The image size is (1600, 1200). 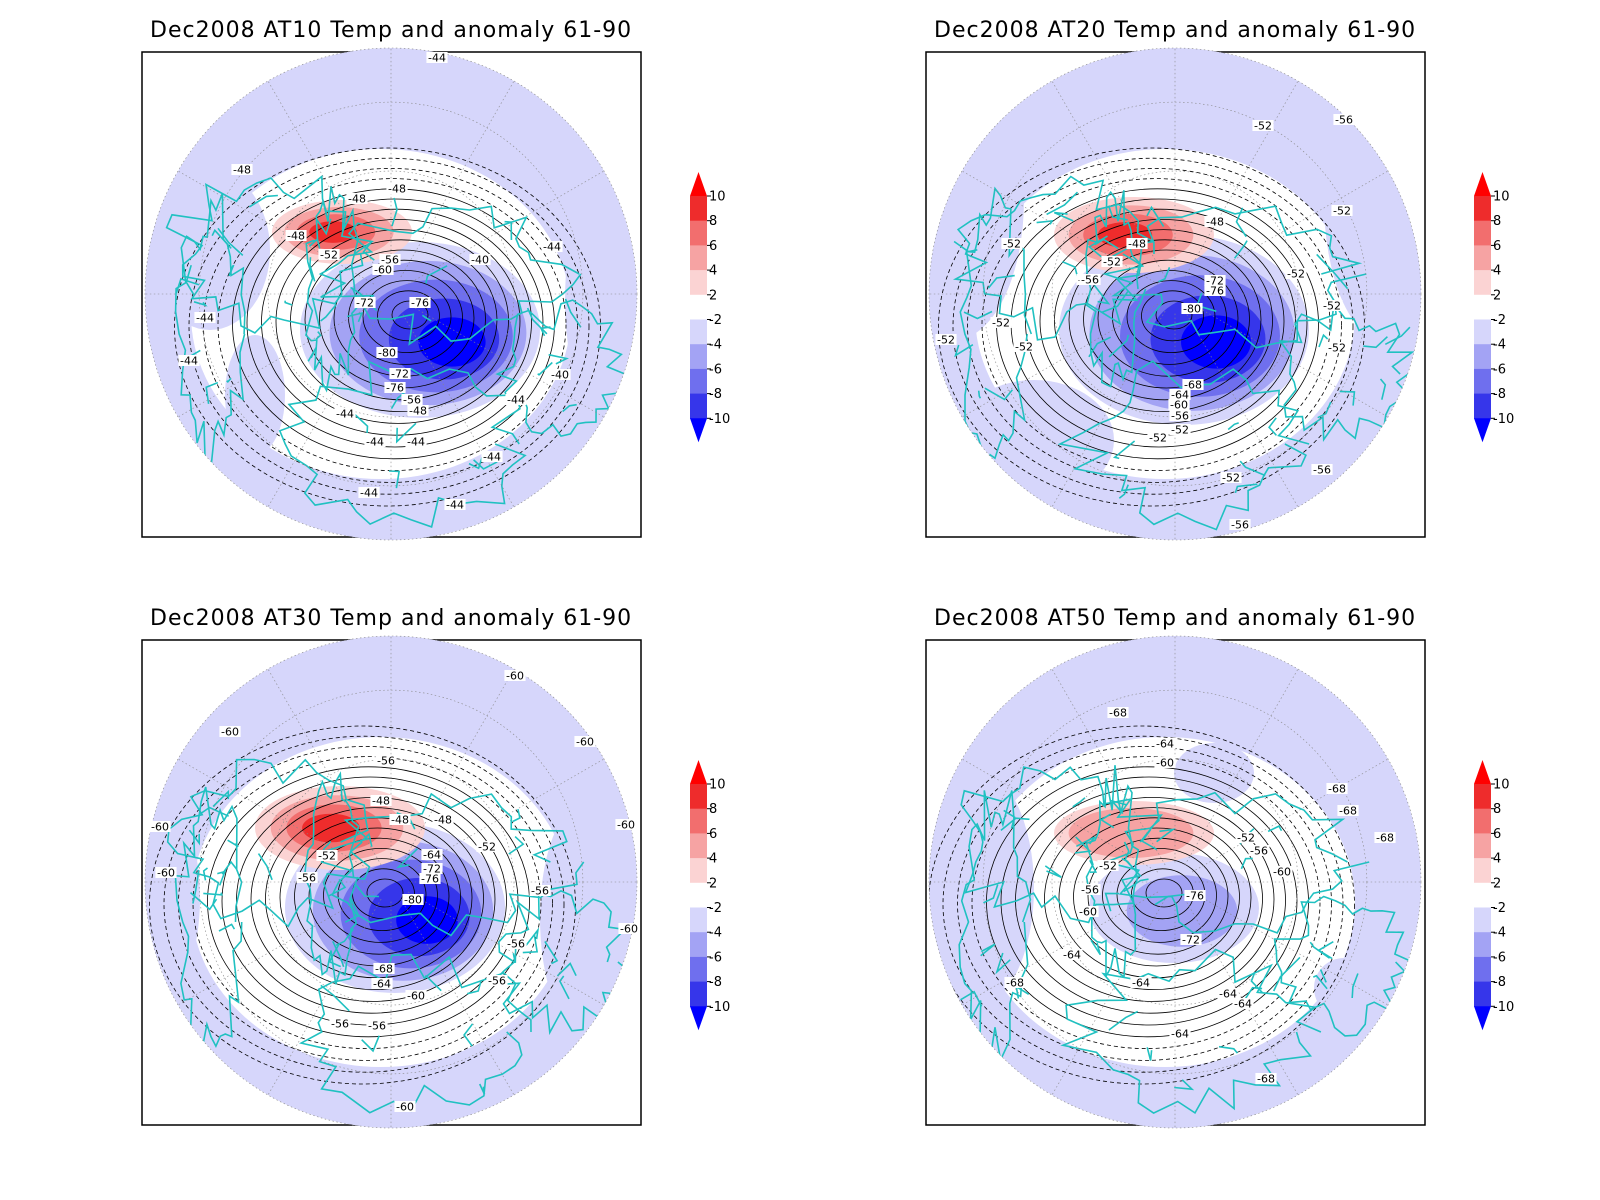 I want to click on colorbar-tick-label: 2, so click(x=1497, y=295).